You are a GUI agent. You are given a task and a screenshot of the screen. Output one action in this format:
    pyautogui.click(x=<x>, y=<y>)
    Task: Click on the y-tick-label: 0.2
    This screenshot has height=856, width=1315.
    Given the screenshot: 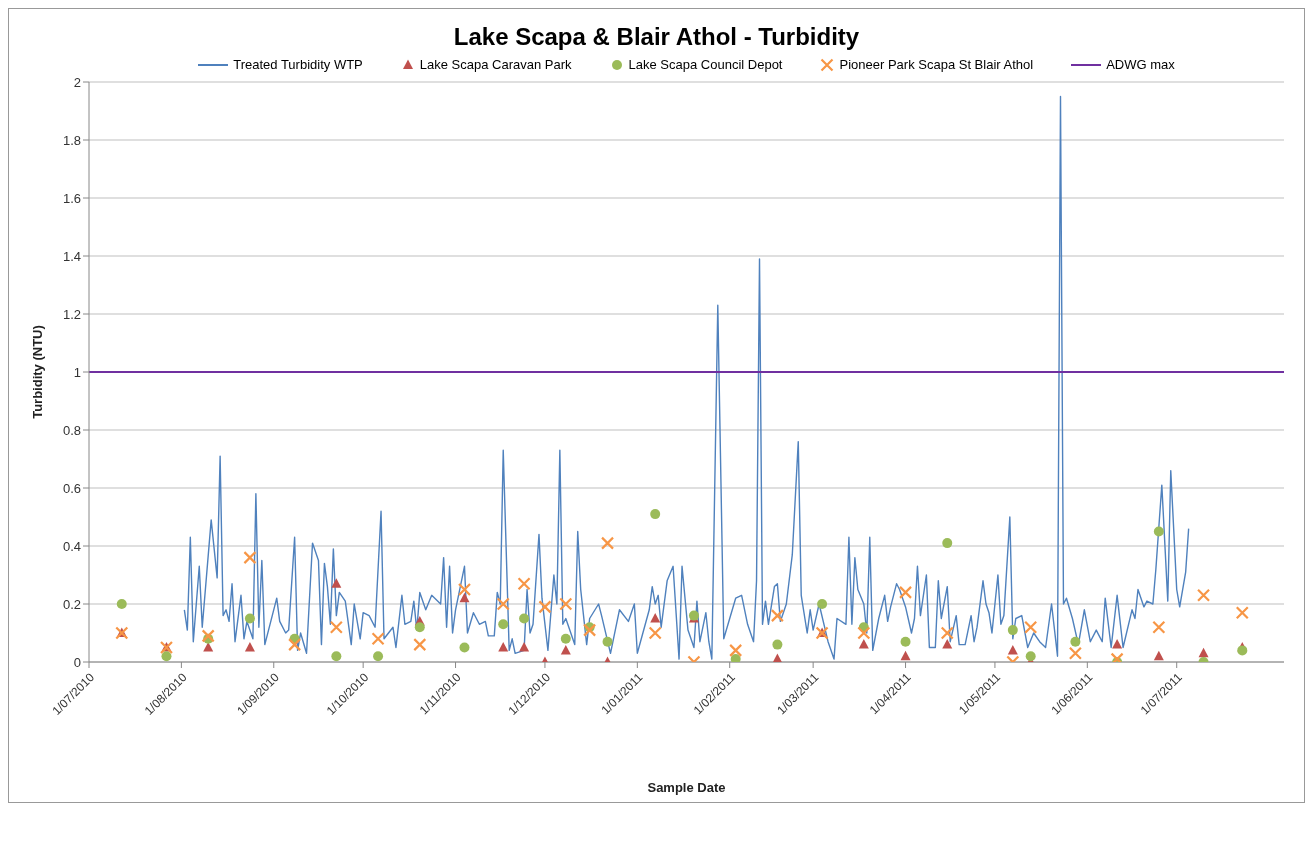 What is the action you would take?
    pyautogui.click(x=71, y=604)
    